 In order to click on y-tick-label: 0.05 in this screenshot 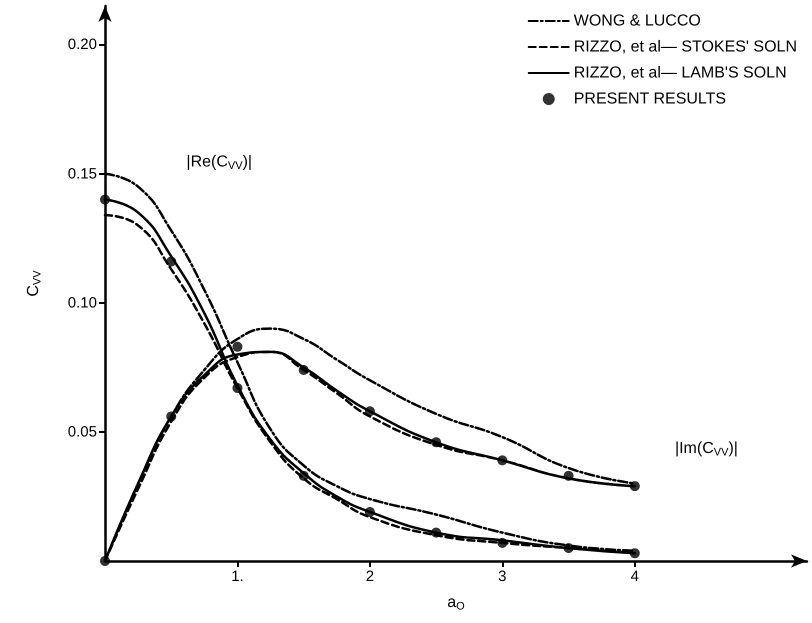, I will do `click(82, 431)`.